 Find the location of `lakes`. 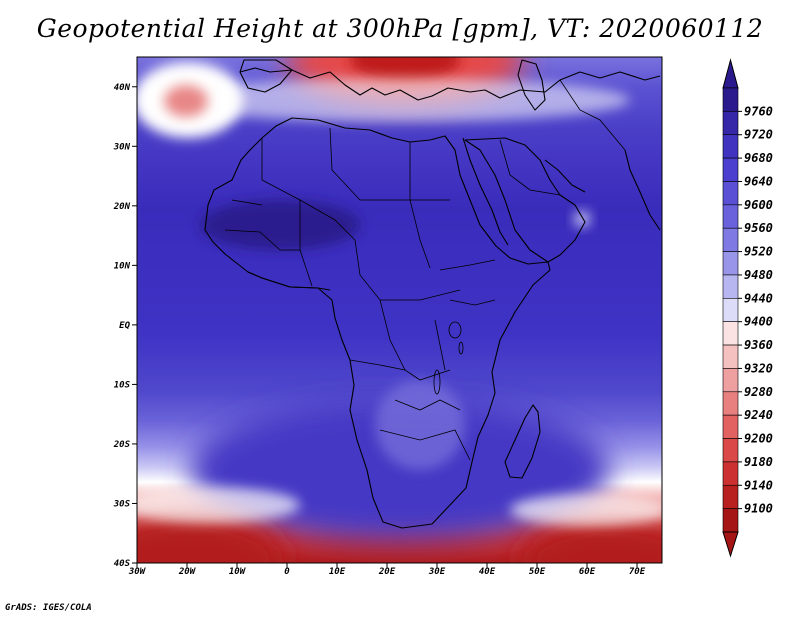

lakes is located at coordinates (448, 358).